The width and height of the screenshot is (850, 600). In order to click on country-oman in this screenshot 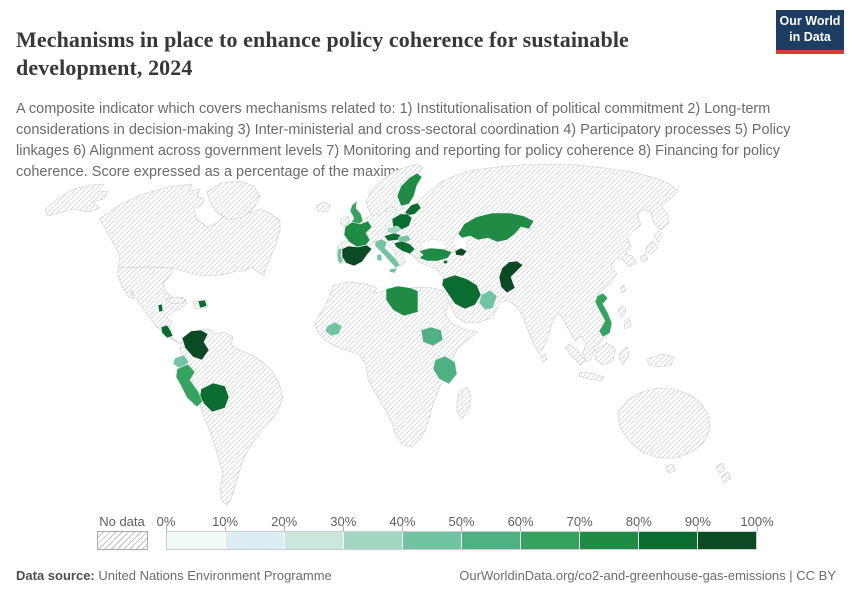, I will do `click(488, 300)`.